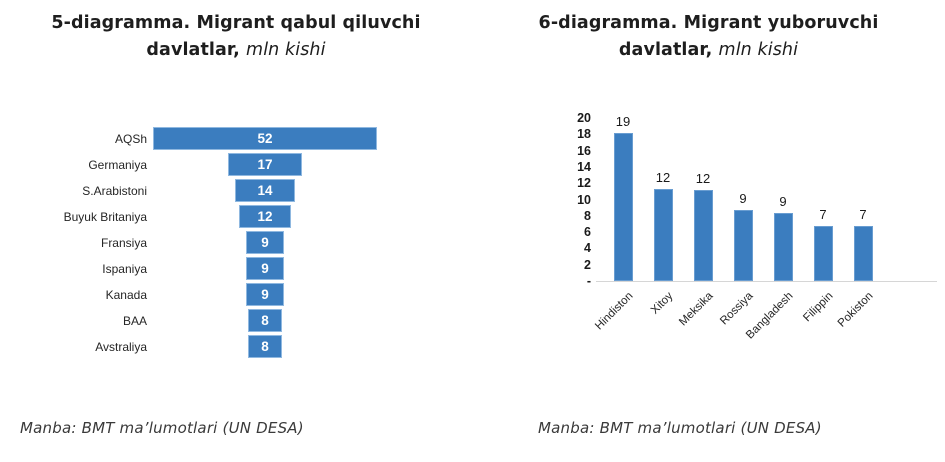  I want to click on funnel-row: Kanada 9, so click(238, 295).